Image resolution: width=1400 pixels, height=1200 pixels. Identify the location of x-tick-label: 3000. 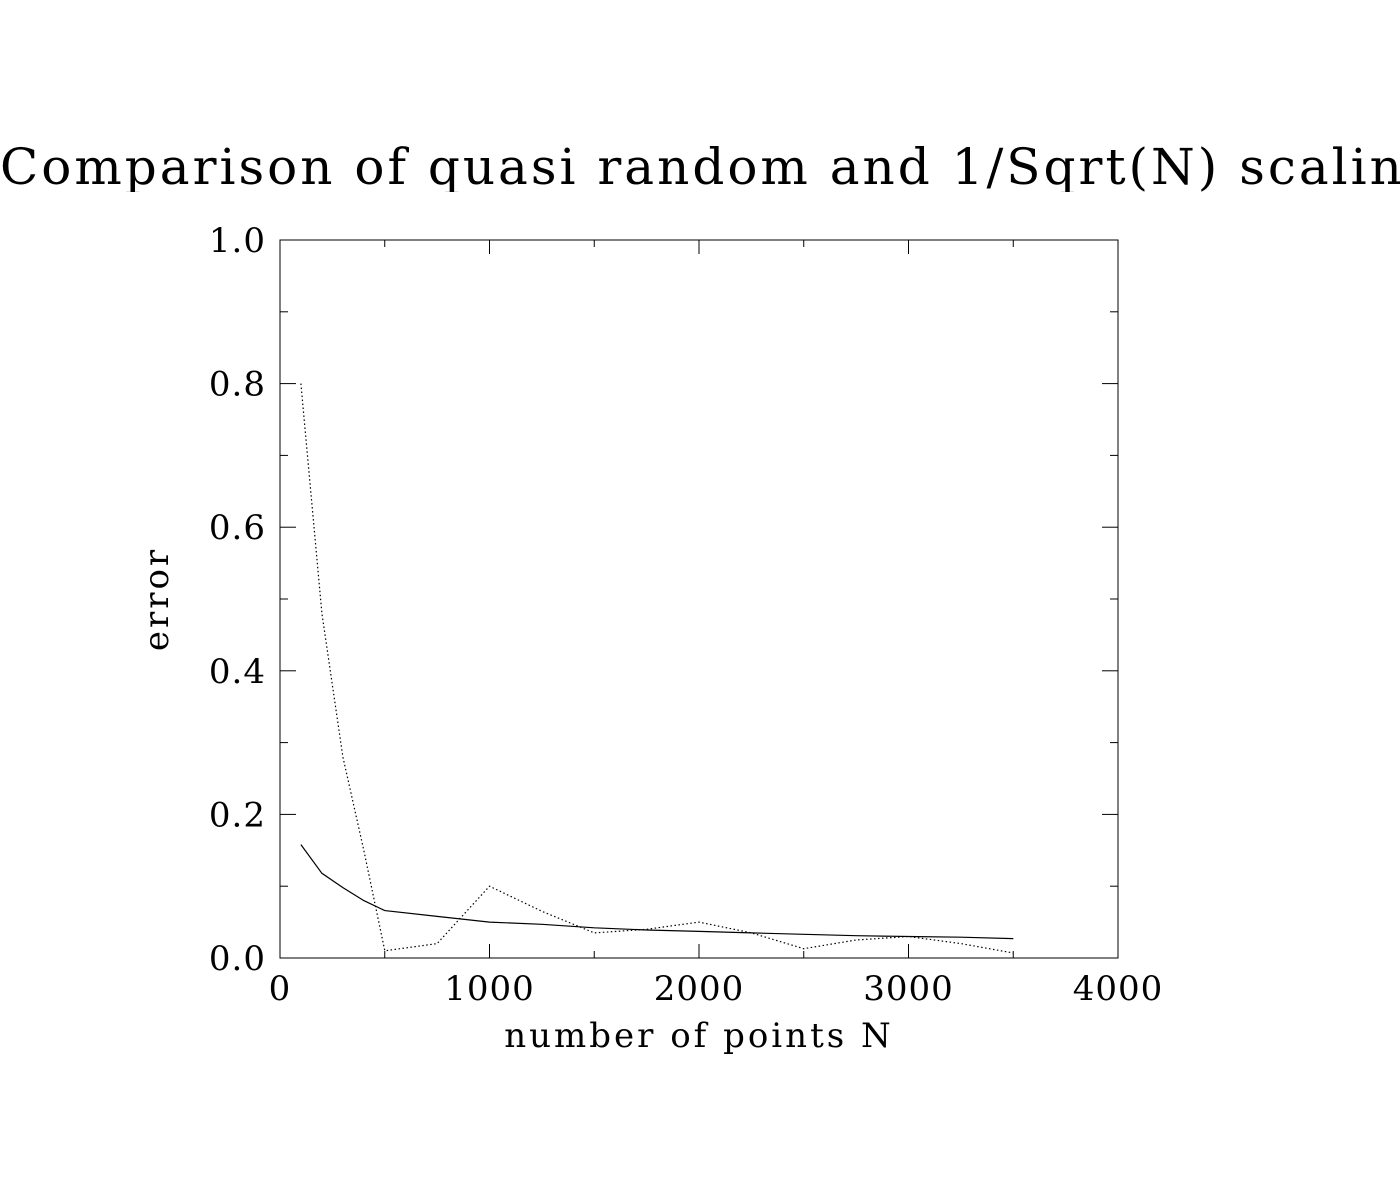
(908, 989).